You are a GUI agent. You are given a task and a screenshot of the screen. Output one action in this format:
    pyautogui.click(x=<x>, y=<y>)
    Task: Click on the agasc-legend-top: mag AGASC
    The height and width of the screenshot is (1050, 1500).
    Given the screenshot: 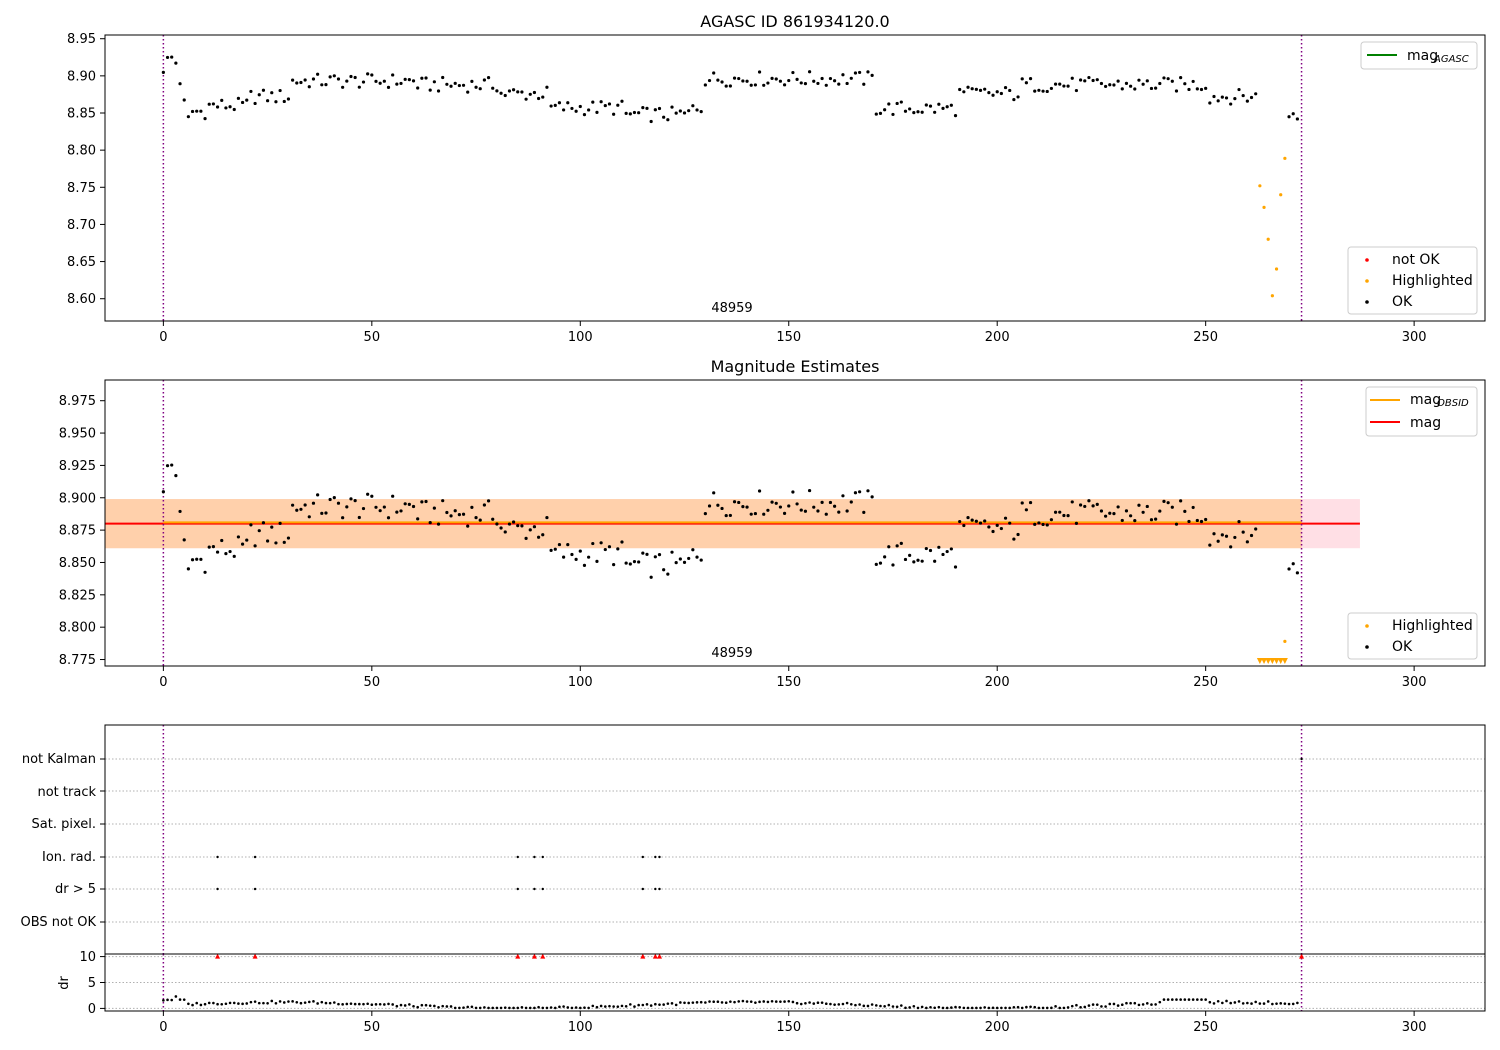 What is the action you would take?
    pyautogui.click(x=1419, y=55)
    